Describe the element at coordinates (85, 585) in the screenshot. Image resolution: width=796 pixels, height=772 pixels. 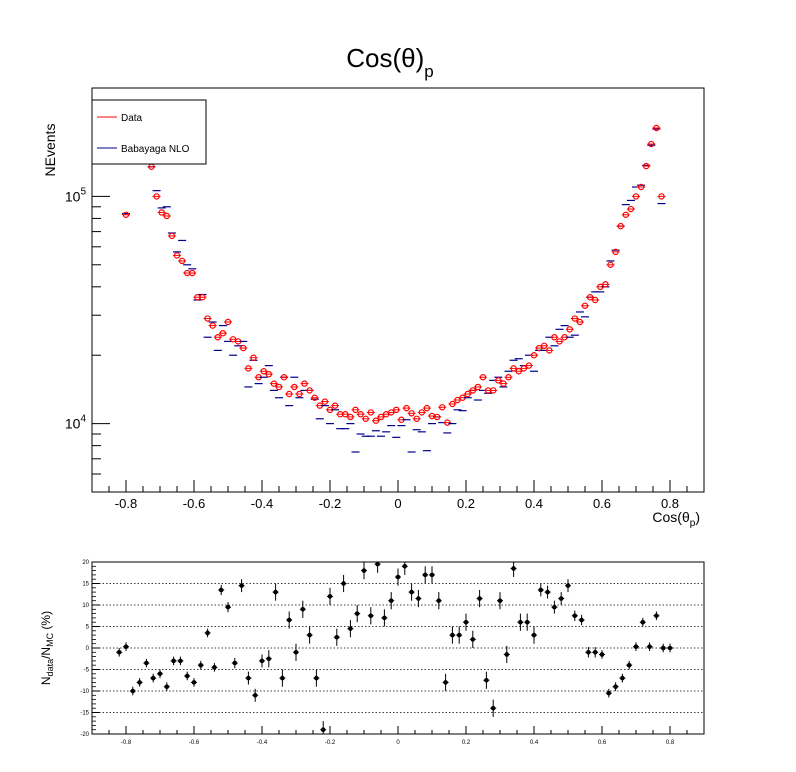
I see `ratio-y-tick-label: 15` at that location.